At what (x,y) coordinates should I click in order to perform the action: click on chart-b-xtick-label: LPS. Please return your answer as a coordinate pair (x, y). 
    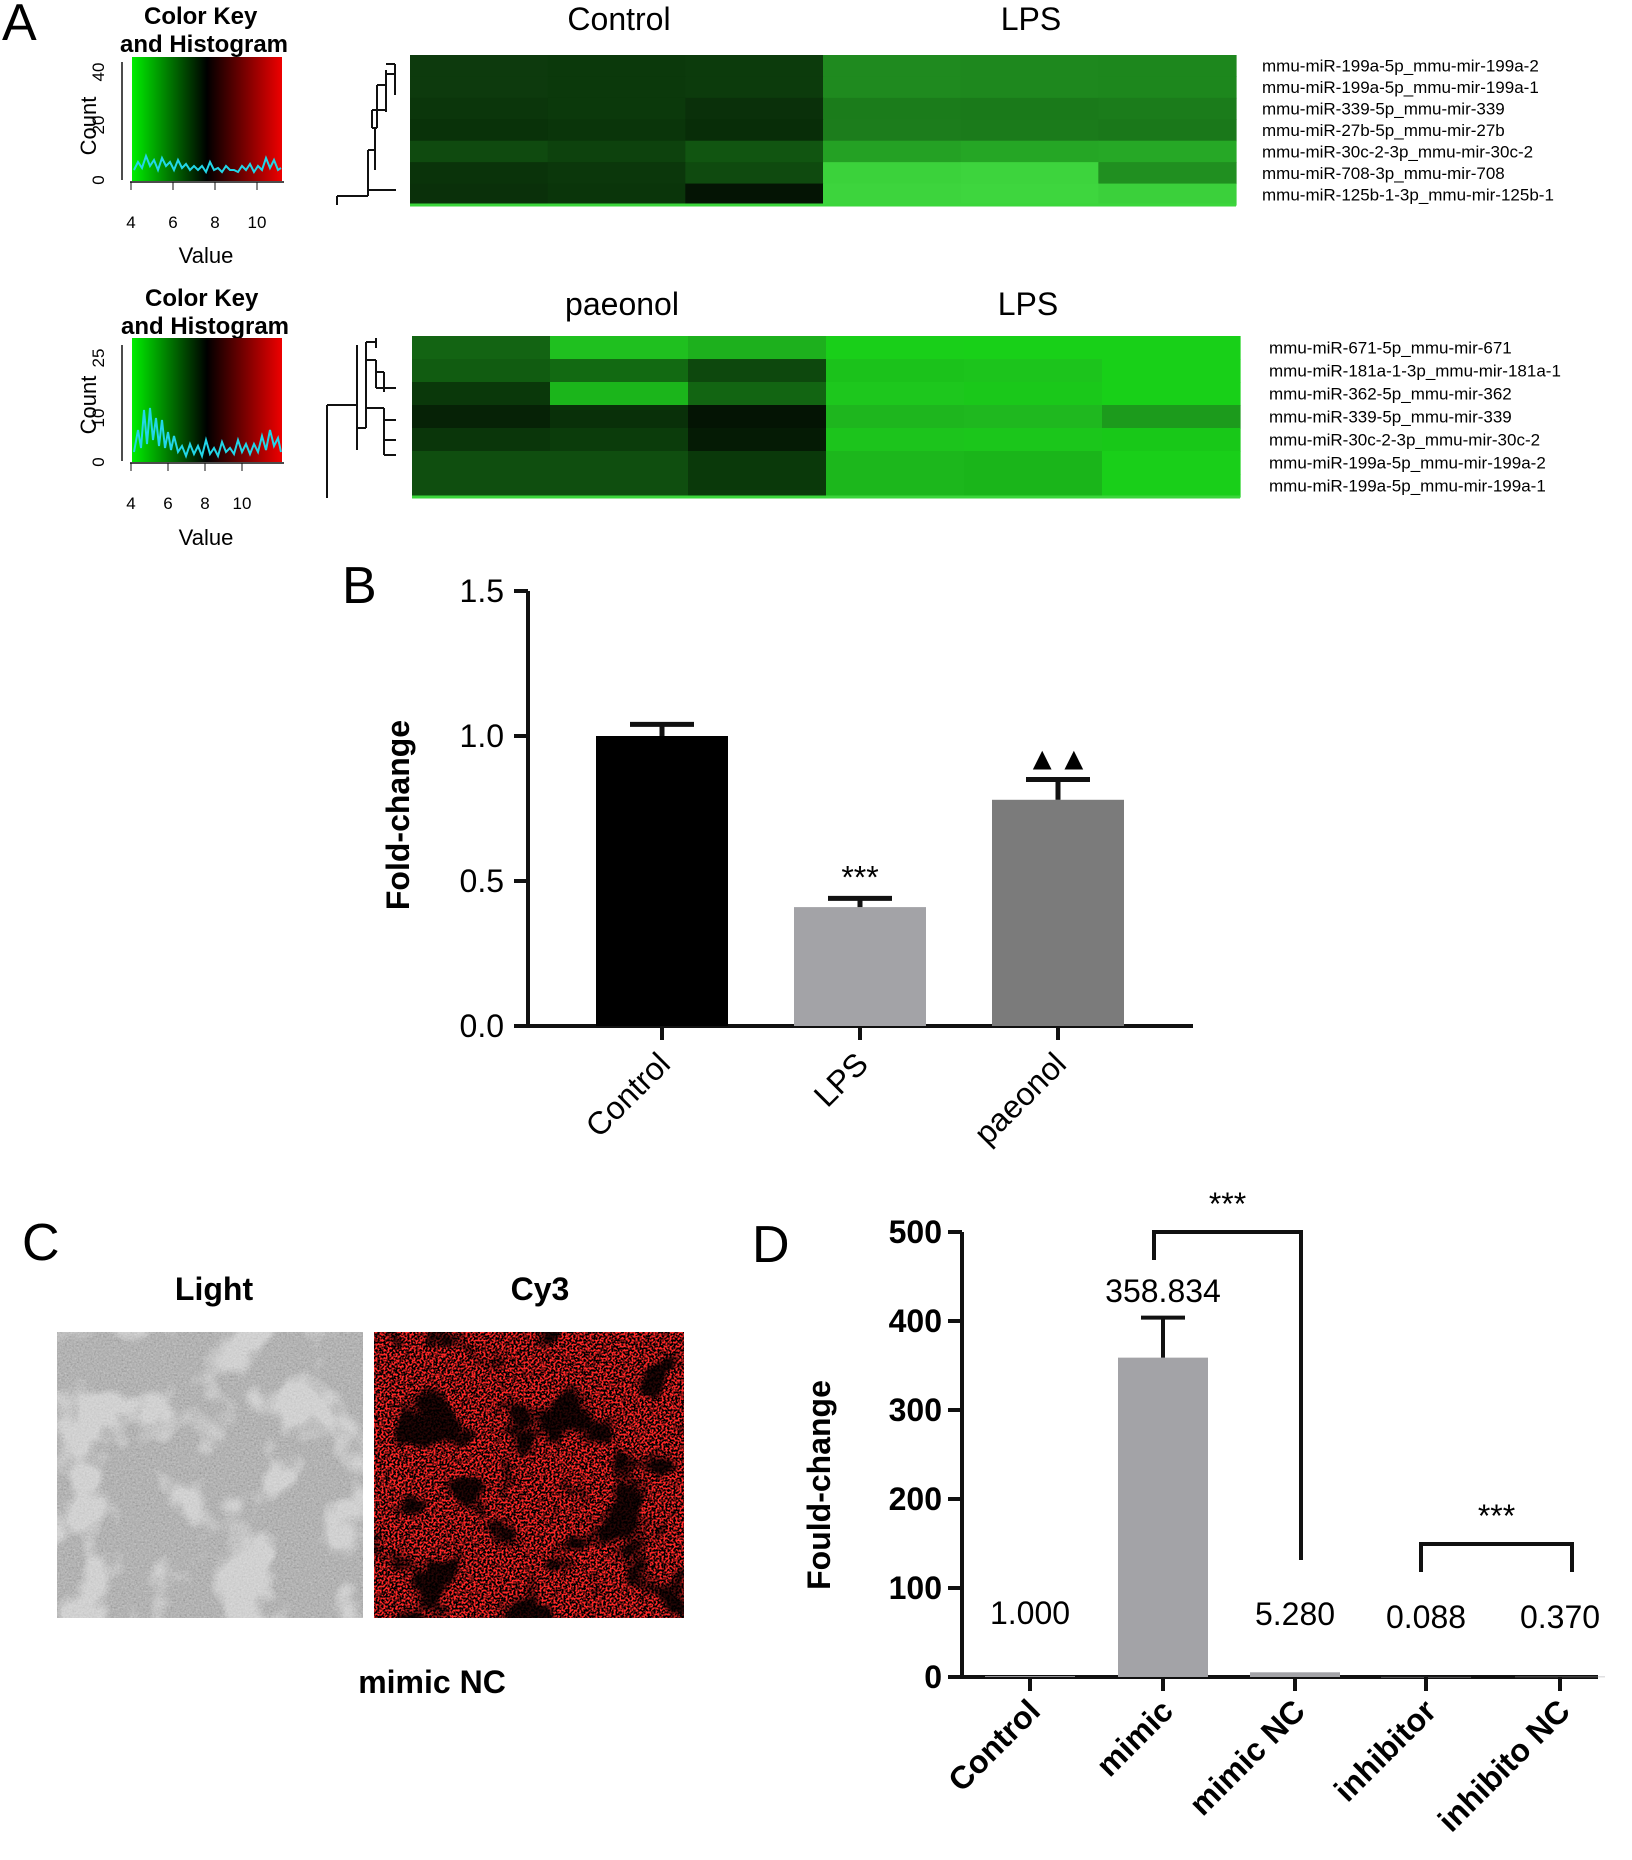
    Looking at the image, I should click on (841, 1079).